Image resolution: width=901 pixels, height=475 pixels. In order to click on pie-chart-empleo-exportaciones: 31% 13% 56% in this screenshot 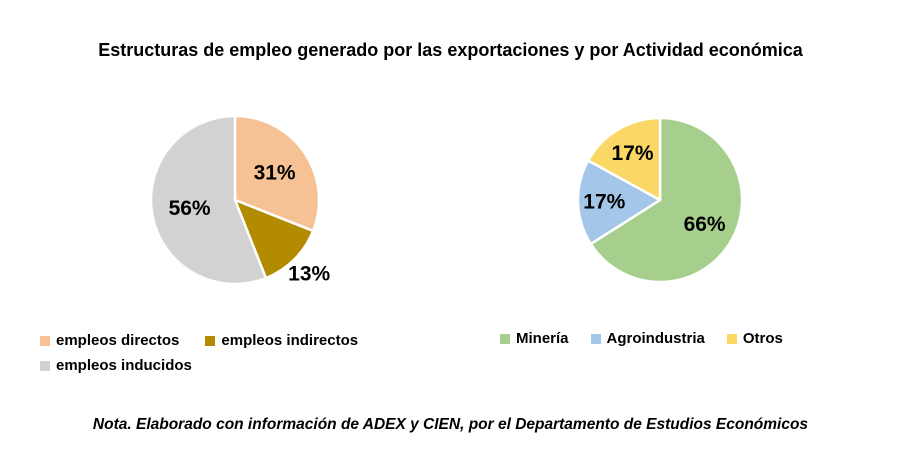, I will do `click(240, 200)`.